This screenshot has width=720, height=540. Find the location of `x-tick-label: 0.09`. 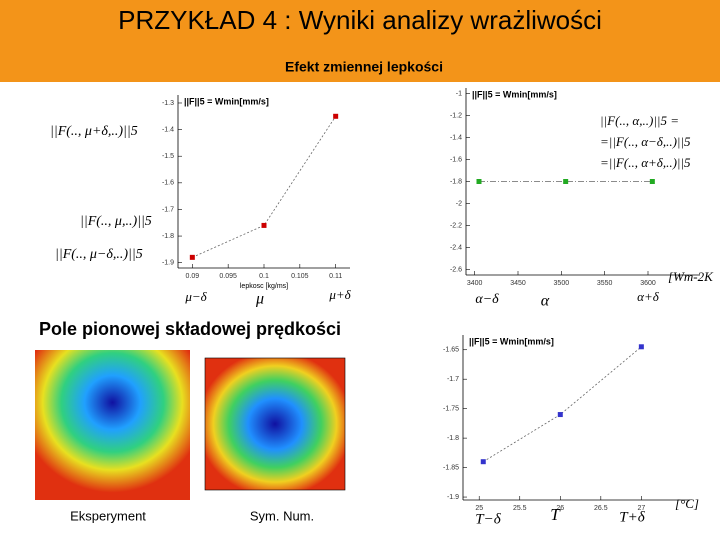

x-tick-label: 0.09 is located at coordinates (193, 276).